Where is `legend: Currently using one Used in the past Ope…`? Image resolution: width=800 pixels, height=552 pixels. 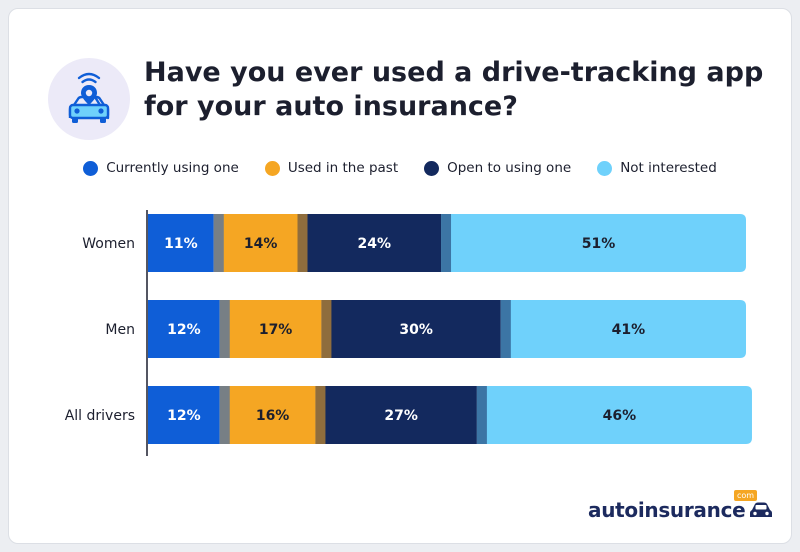 legend: Currently using one Used in the past Ope… is located at coordinates (400, 168).